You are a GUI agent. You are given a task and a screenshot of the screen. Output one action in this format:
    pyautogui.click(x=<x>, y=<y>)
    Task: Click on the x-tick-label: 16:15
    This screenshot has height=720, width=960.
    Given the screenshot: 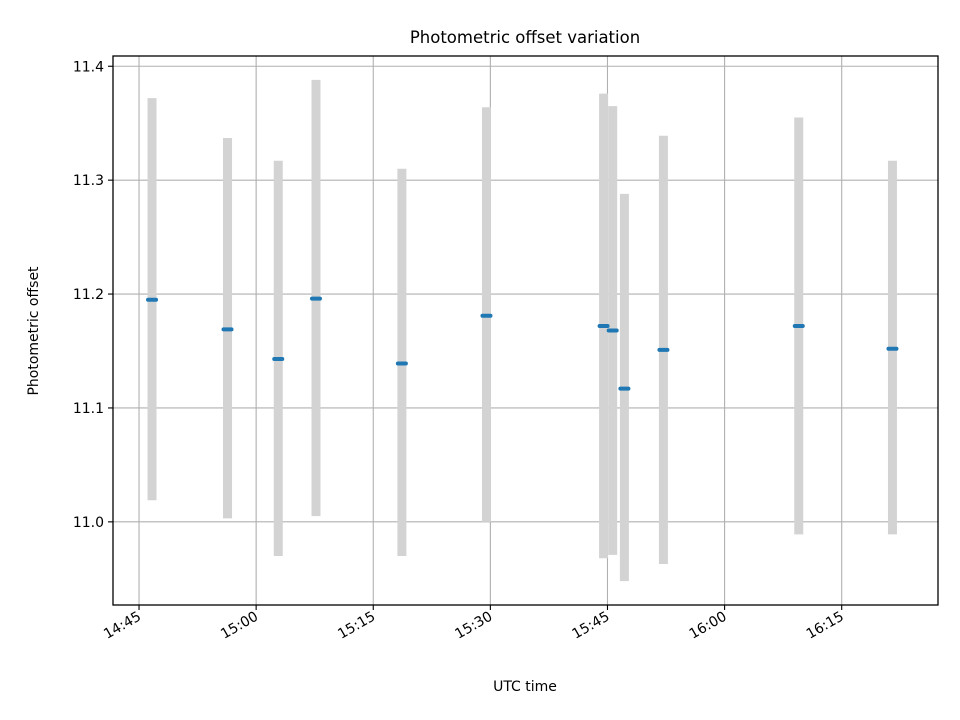 What is the action you would take?
    pyautogui.click(x=825, y=626)
    